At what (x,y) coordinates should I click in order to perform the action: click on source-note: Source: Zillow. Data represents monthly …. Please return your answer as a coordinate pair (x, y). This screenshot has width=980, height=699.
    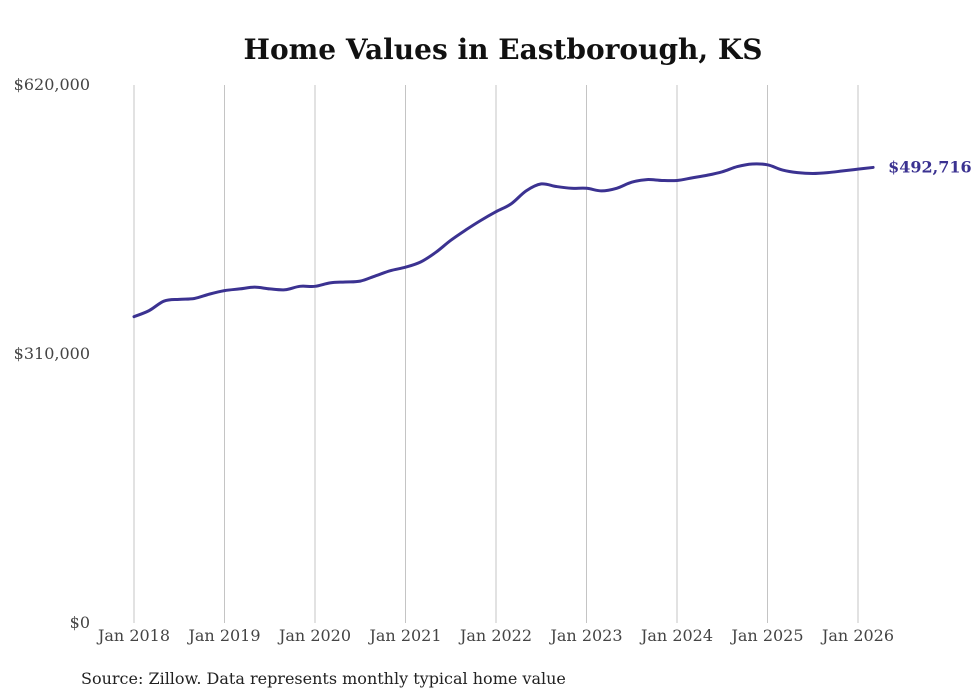
    Looking at the image, I should click on (323, 678).